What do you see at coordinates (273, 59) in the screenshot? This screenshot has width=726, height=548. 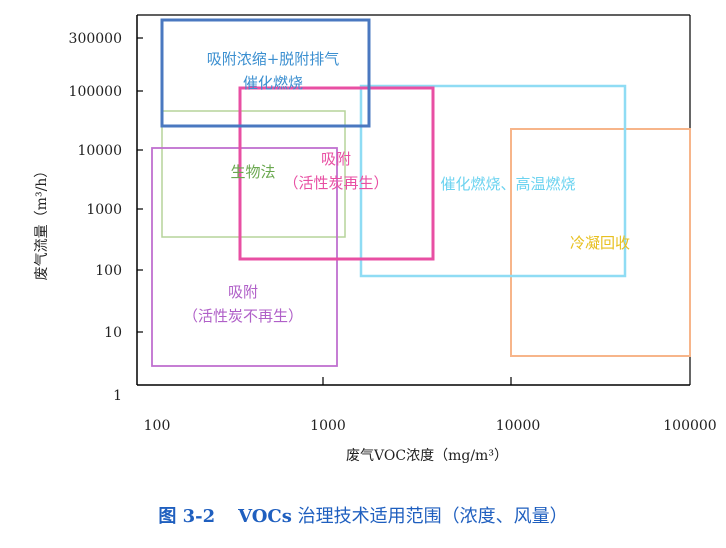 I see `region-label: 吸附浓缩+脱附排气` at bounding box center [273, 59].